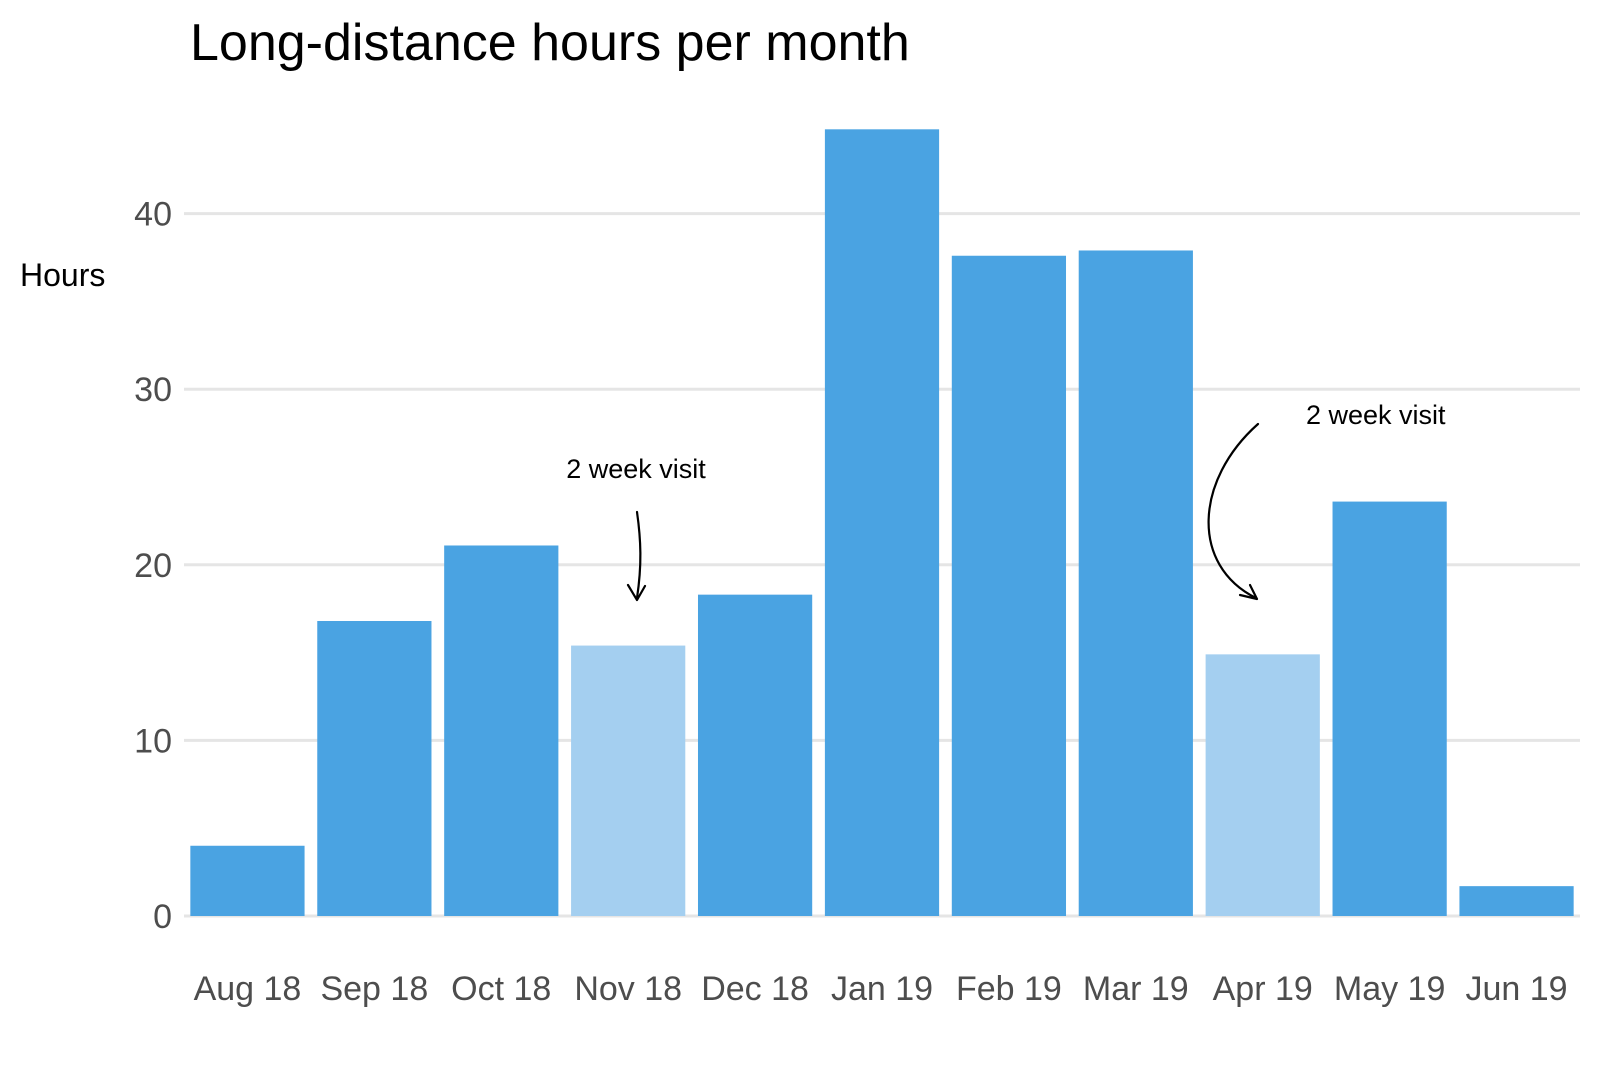  I want to click on annotation-arrowhead-nov, so click(636, 592).